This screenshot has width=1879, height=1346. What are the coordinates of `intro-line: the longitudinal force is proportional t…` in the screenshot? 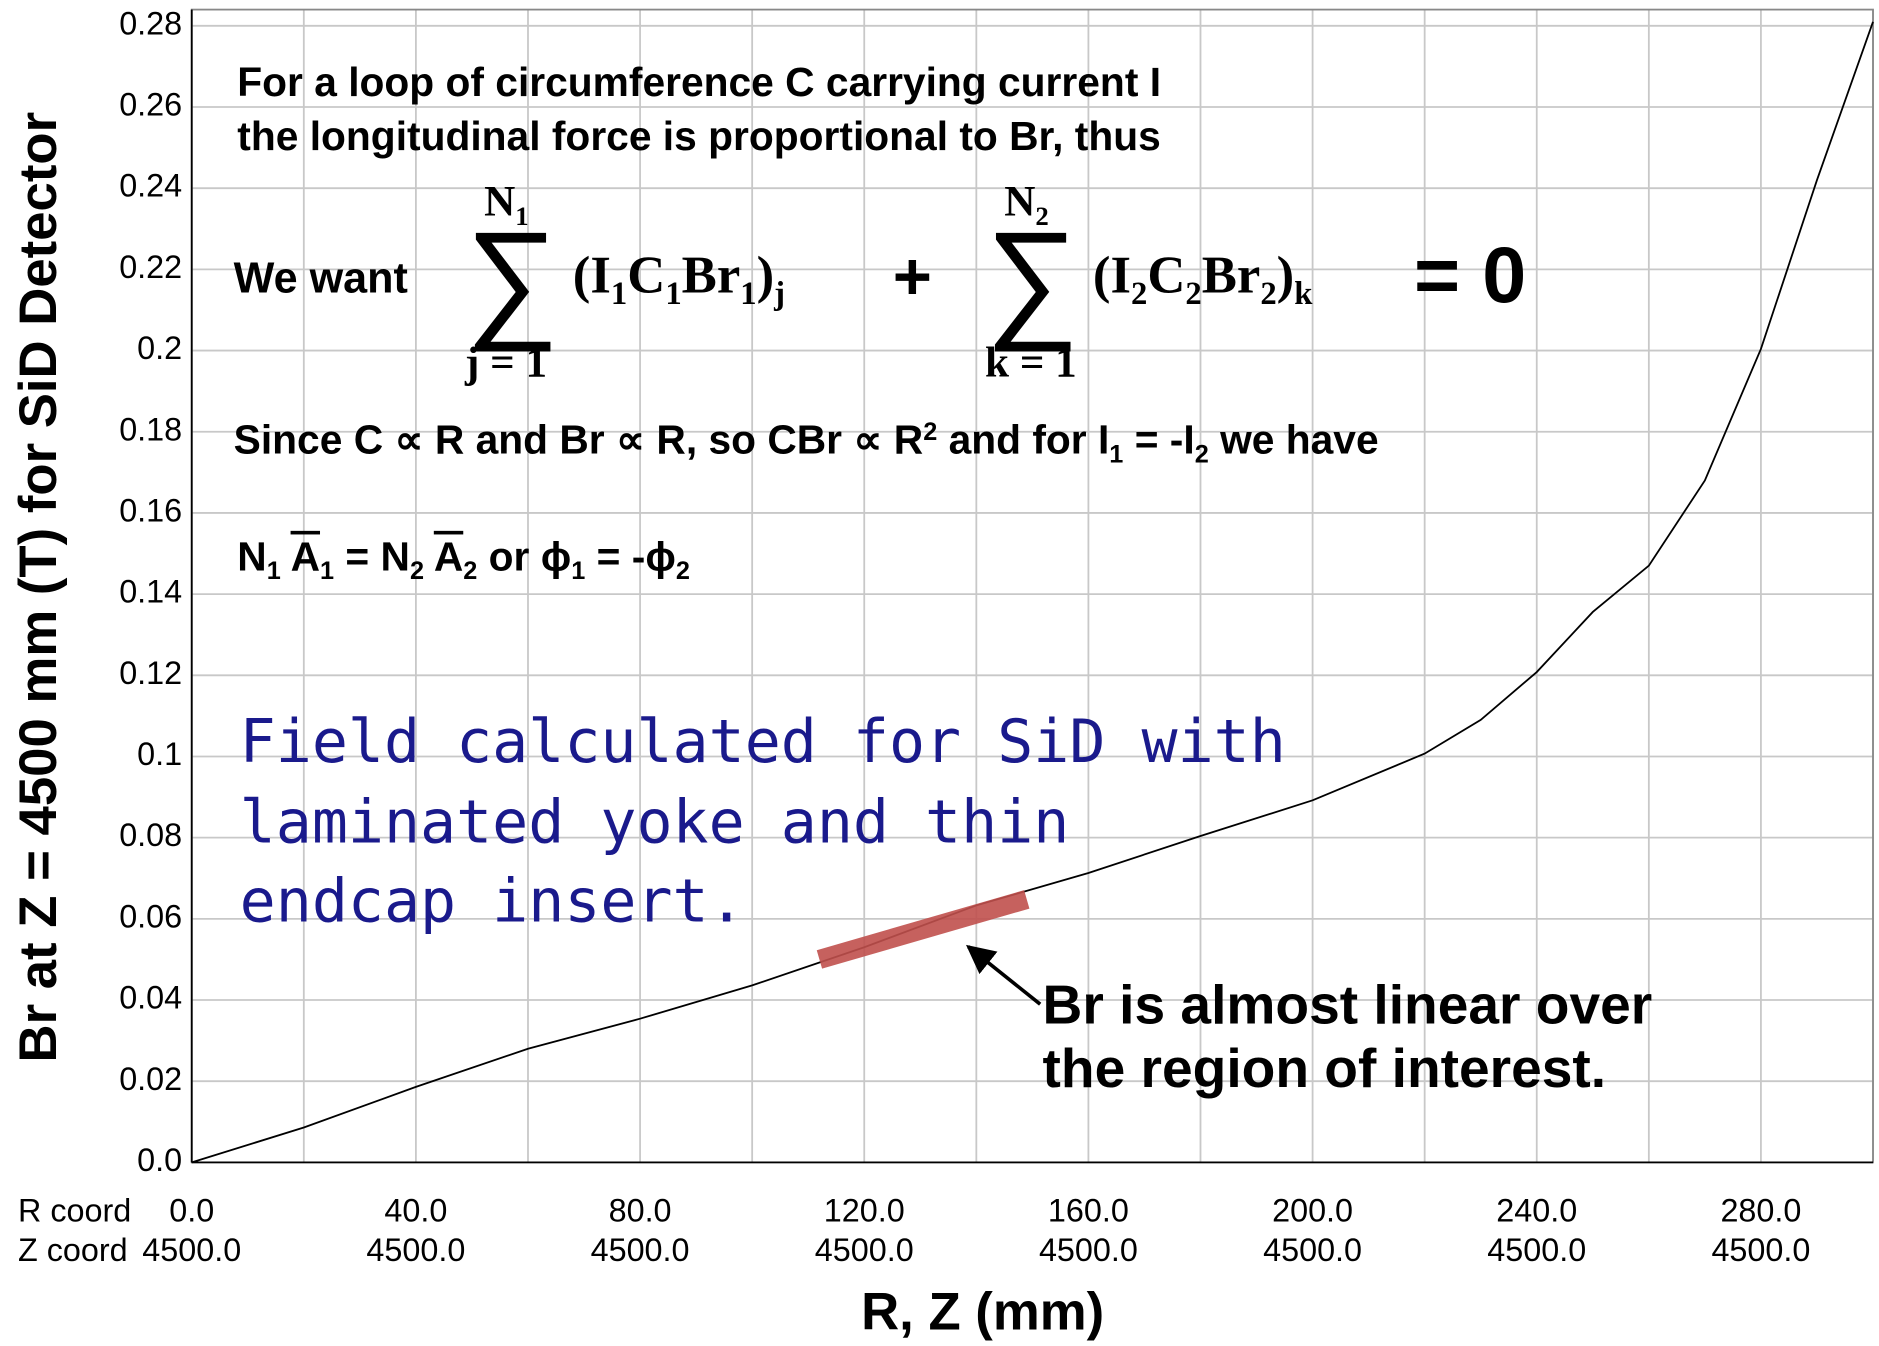 It's located at (699, 136).